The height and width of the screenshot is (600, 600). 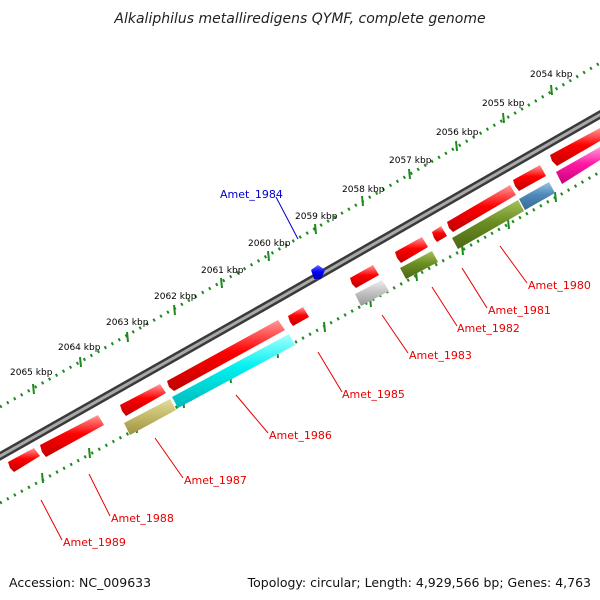 What do you see at coordinates (94, 542) in the screenshot?
I see `gene-label-amet-1989: Amet_1989` at bounding box center [94, 542].